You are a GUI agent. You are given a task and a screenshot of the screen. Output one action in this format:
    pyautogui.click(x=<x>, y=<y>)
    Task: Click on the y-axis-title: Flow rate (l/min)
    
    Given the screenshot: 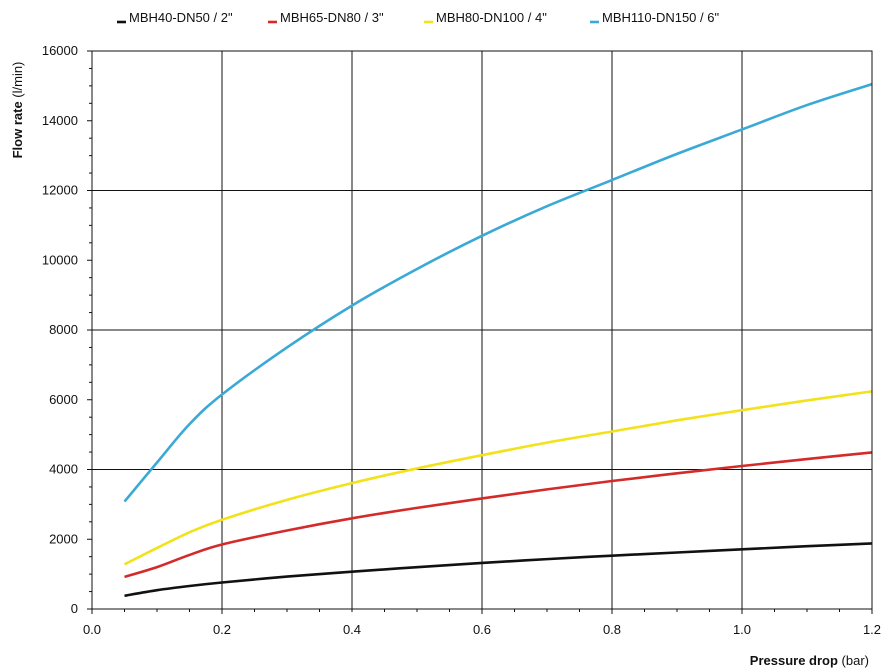 What is the action you would take?
    pyautogui.click(x=17, y=110)
    